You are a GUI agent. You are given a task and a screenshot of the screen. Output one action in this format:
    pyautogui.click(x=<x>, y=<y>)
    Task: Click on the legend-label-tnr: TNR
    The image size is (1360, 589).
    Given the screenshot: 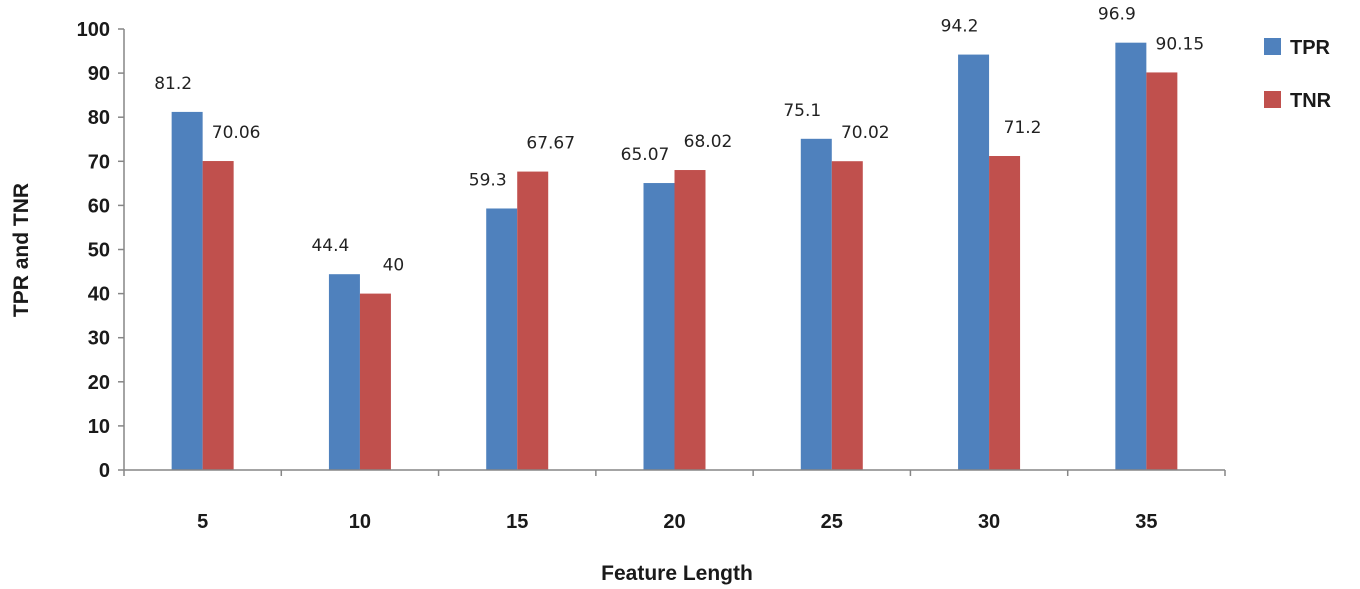 What is the action you would take?
    pyautogui.click(x=1311, y=101)
    